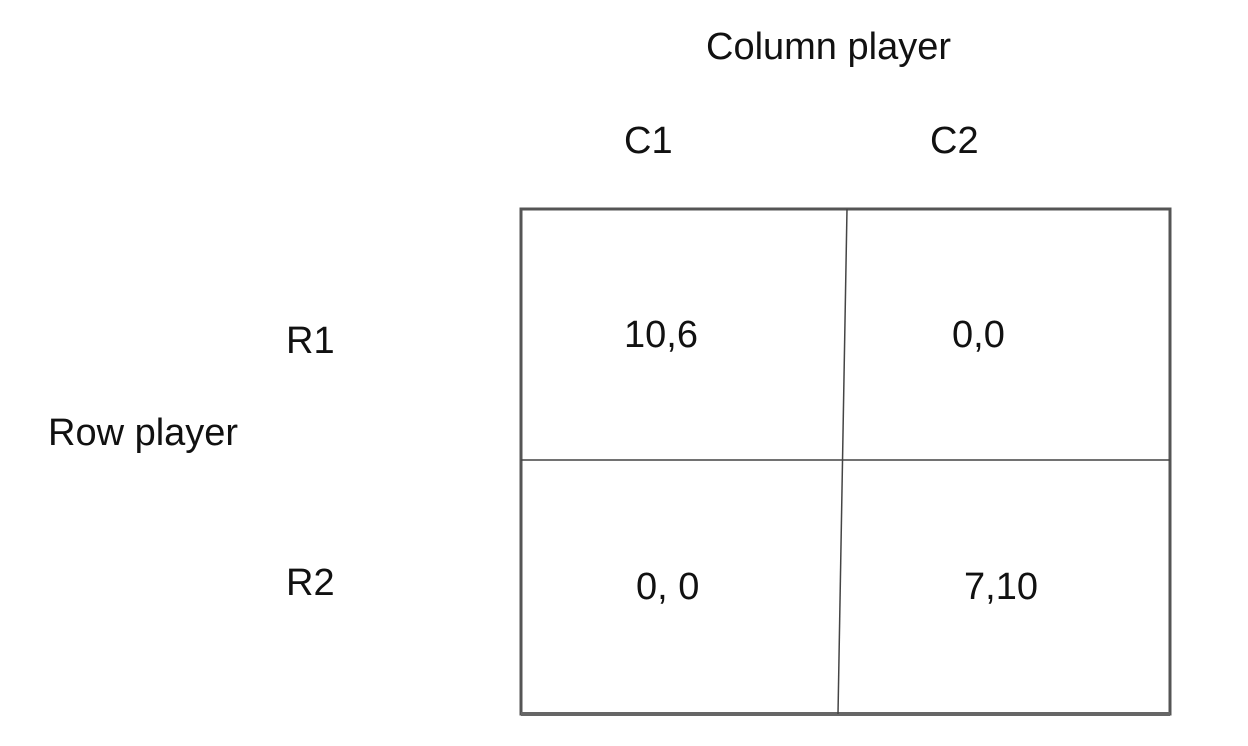 This screenshot has height=746, width=1248. I want to click on grid-vertical-divider, so click(842, 461).